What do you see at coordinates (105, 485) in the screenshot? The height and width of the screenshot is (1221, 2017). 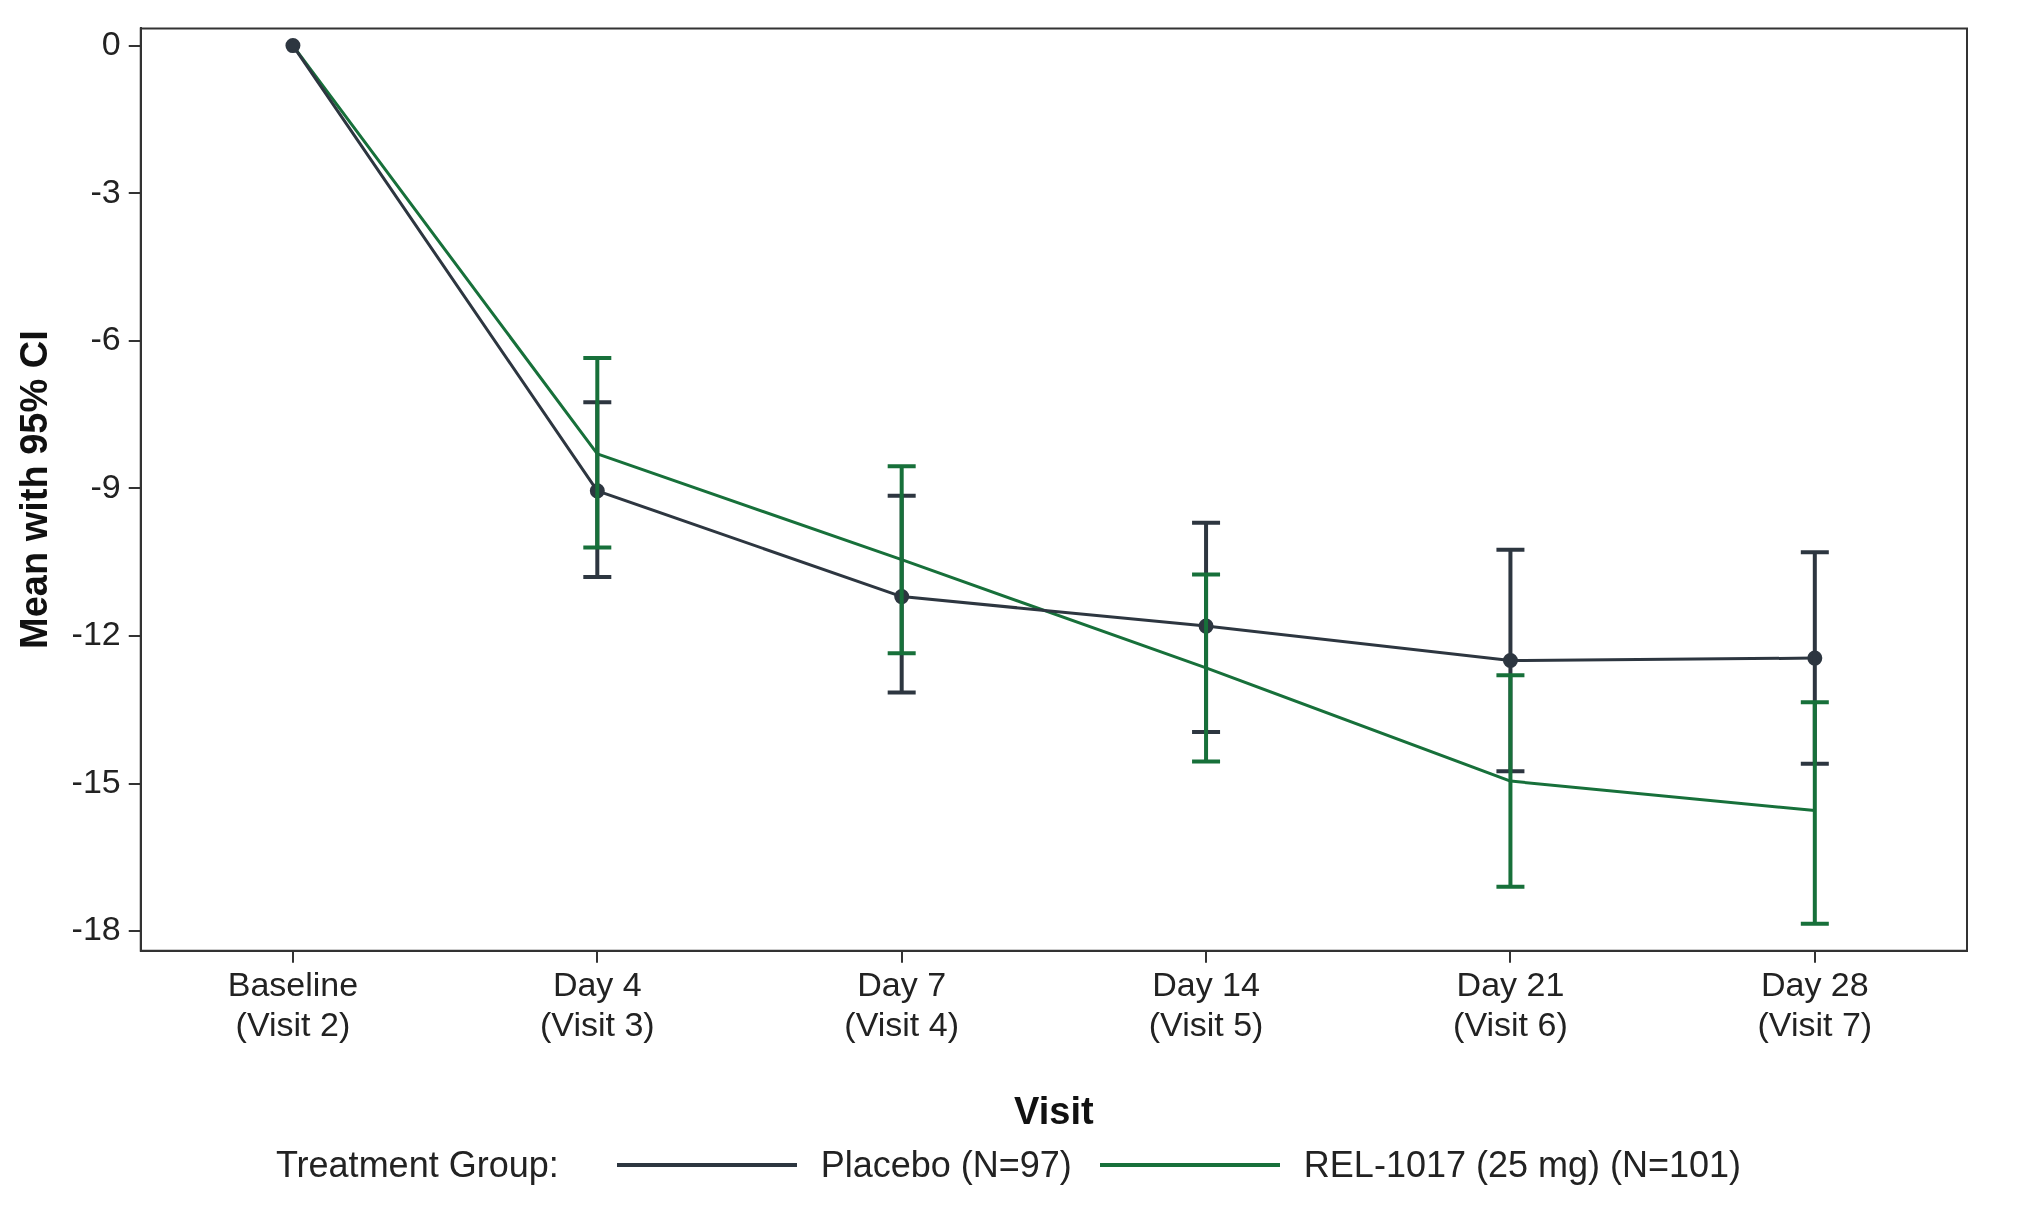 I see `y-tick-label: -9` at bounding box center [105, 485].